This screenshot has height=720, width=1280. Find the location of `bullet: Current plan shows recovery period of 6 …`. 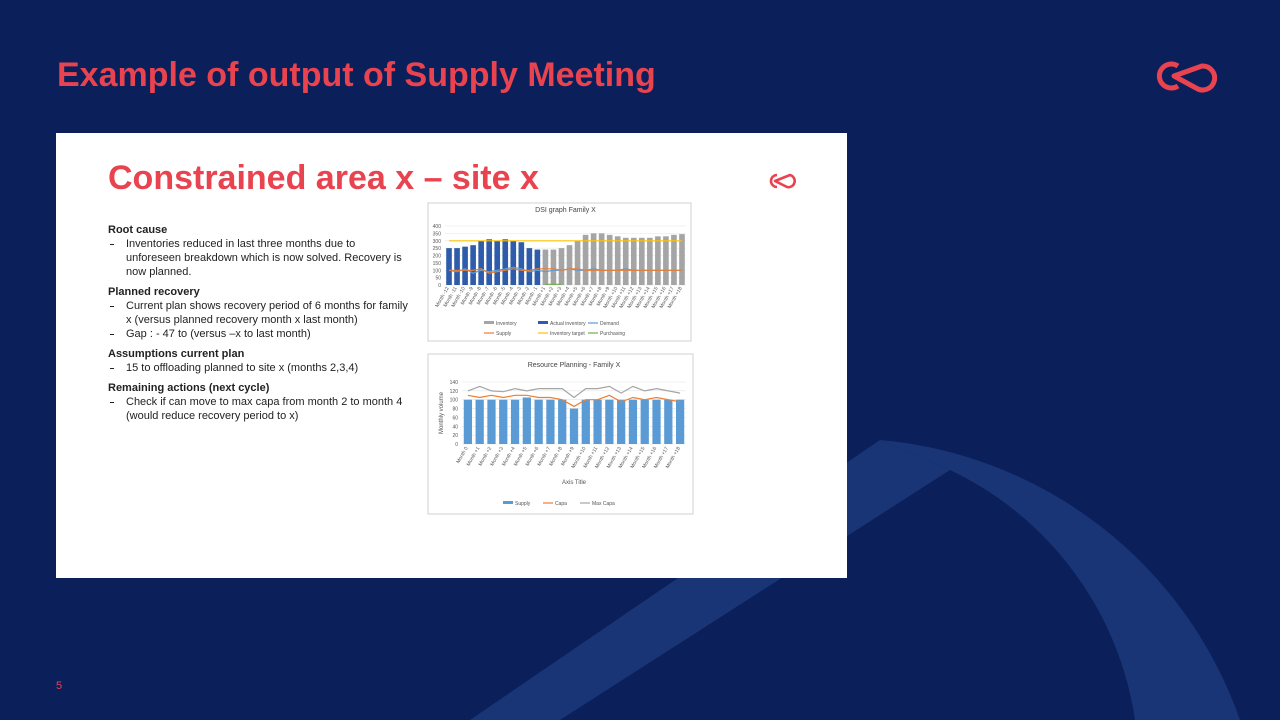

bullet: Current plan shows recovery period of 6 … is located at coordinates (258, 313).